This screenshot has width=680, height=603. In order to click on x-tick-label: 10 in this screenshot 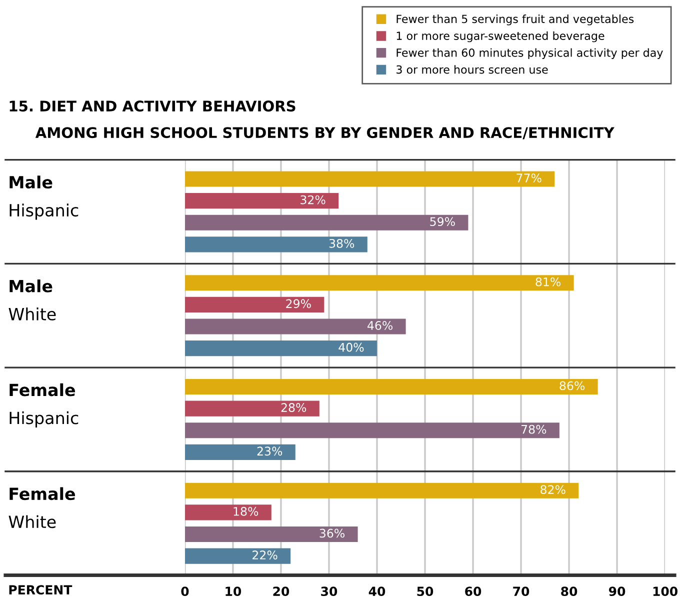, I will do `click(234, 591)`.